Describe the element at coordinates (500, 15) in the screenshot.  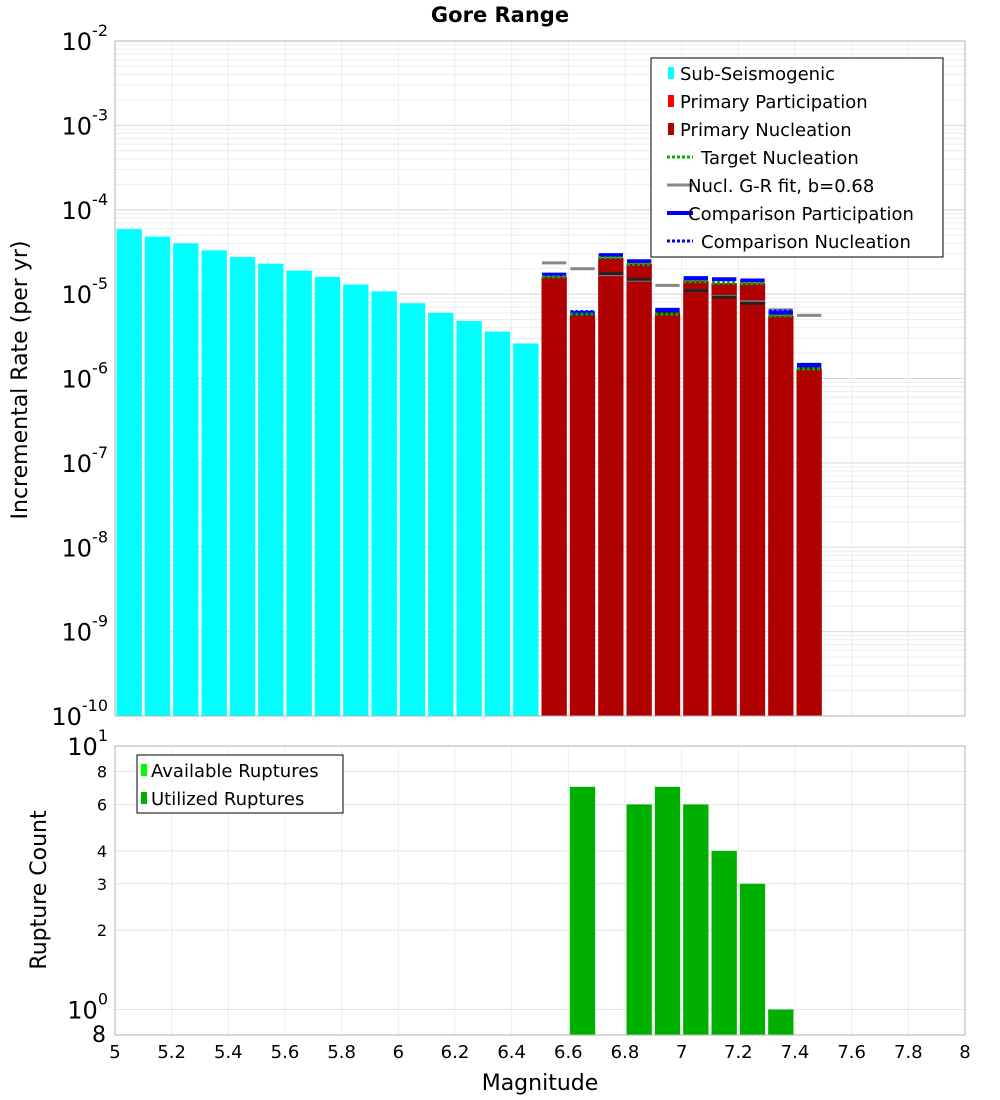
I see `chart-title: Gore Range` at that location.